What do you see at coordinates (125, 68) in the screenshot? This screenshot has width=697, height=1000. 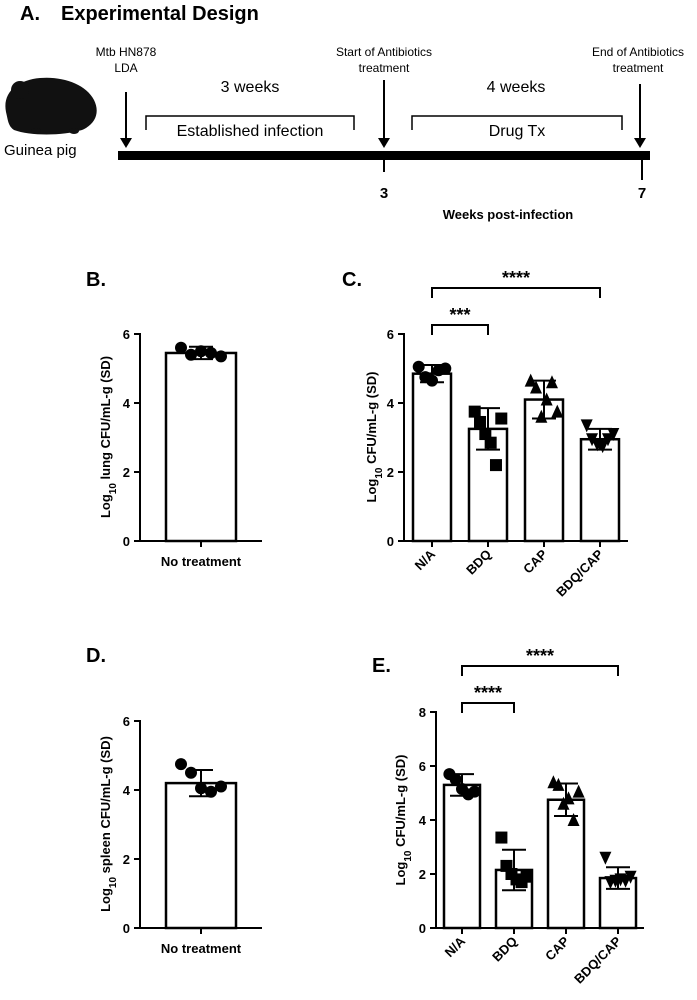 I see `infection-label-line2: LDA` at bounding box center [125, 68].